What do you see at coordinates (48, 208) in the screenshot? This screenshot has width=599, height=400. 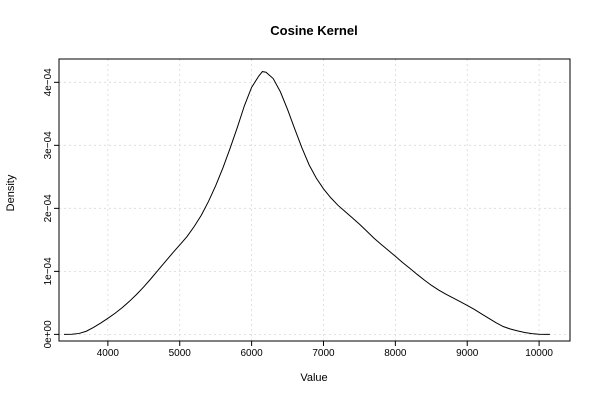 I see `y-tick-label-2: 2e−04` at bounding box center [48, 208].